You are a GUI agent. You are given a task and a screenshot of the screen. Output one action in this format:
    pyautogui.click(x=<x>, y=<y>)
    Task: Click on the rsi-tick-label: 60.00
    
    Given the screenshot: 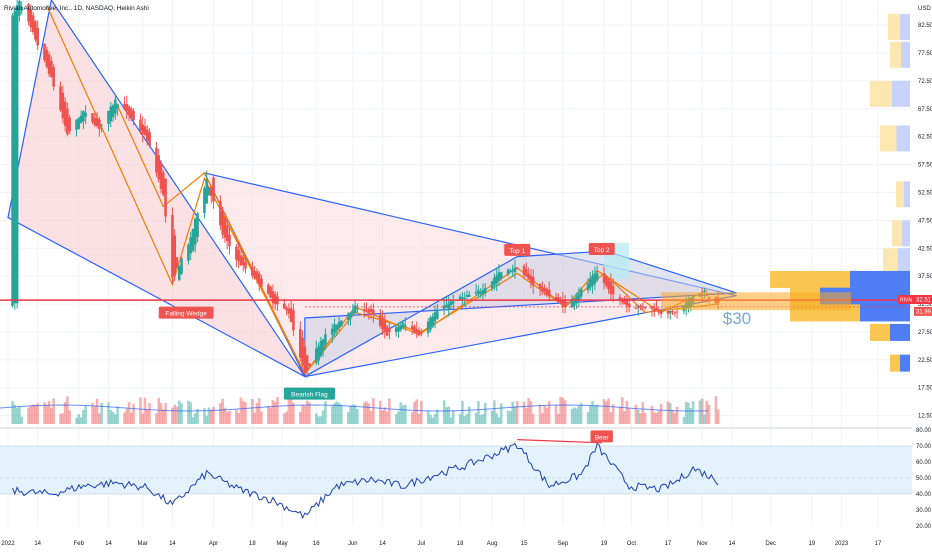 What is the action you would take?
    pyautogui.click(x=924, y=463)
    